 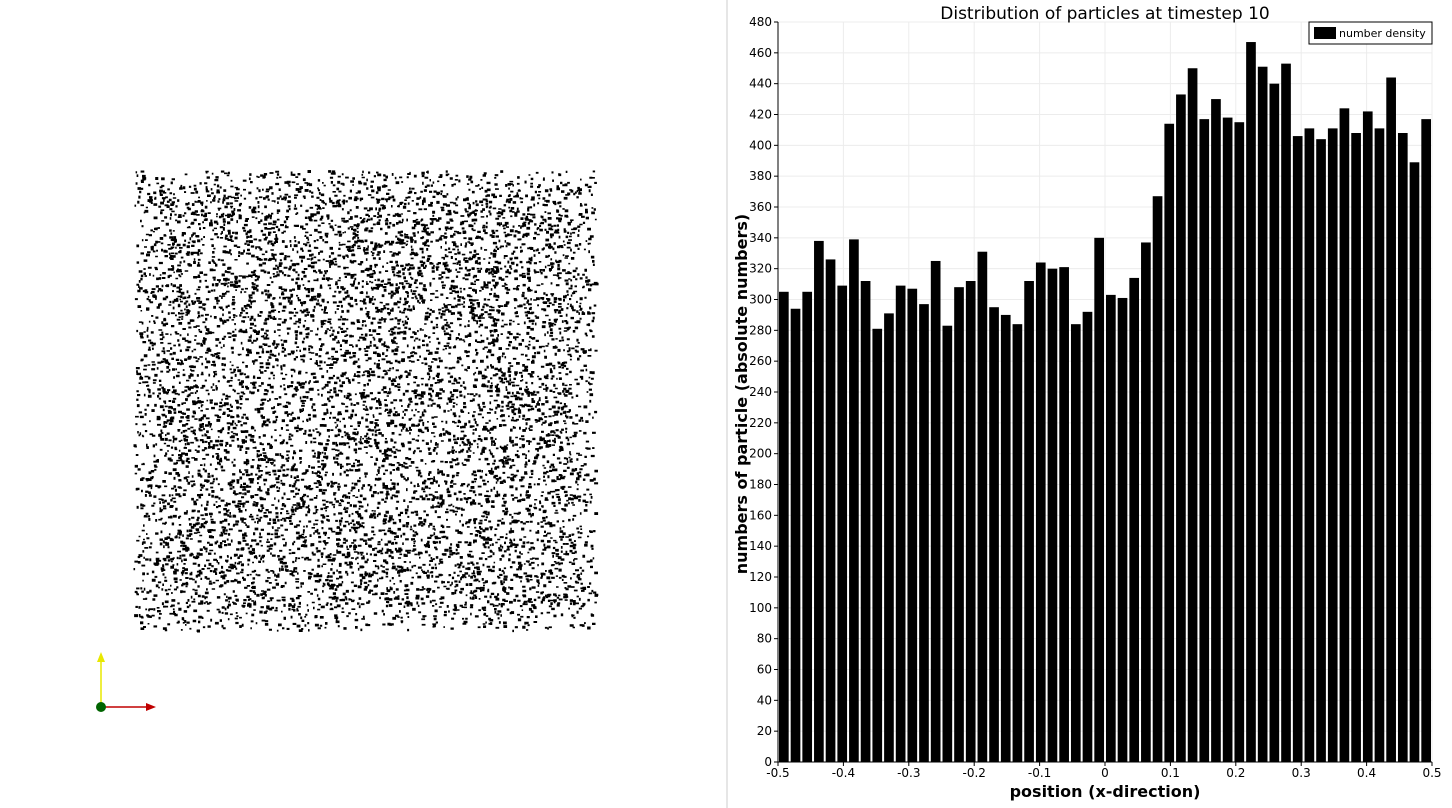 I want to click on y-tick-label: 480, so click(x=760, y=22).